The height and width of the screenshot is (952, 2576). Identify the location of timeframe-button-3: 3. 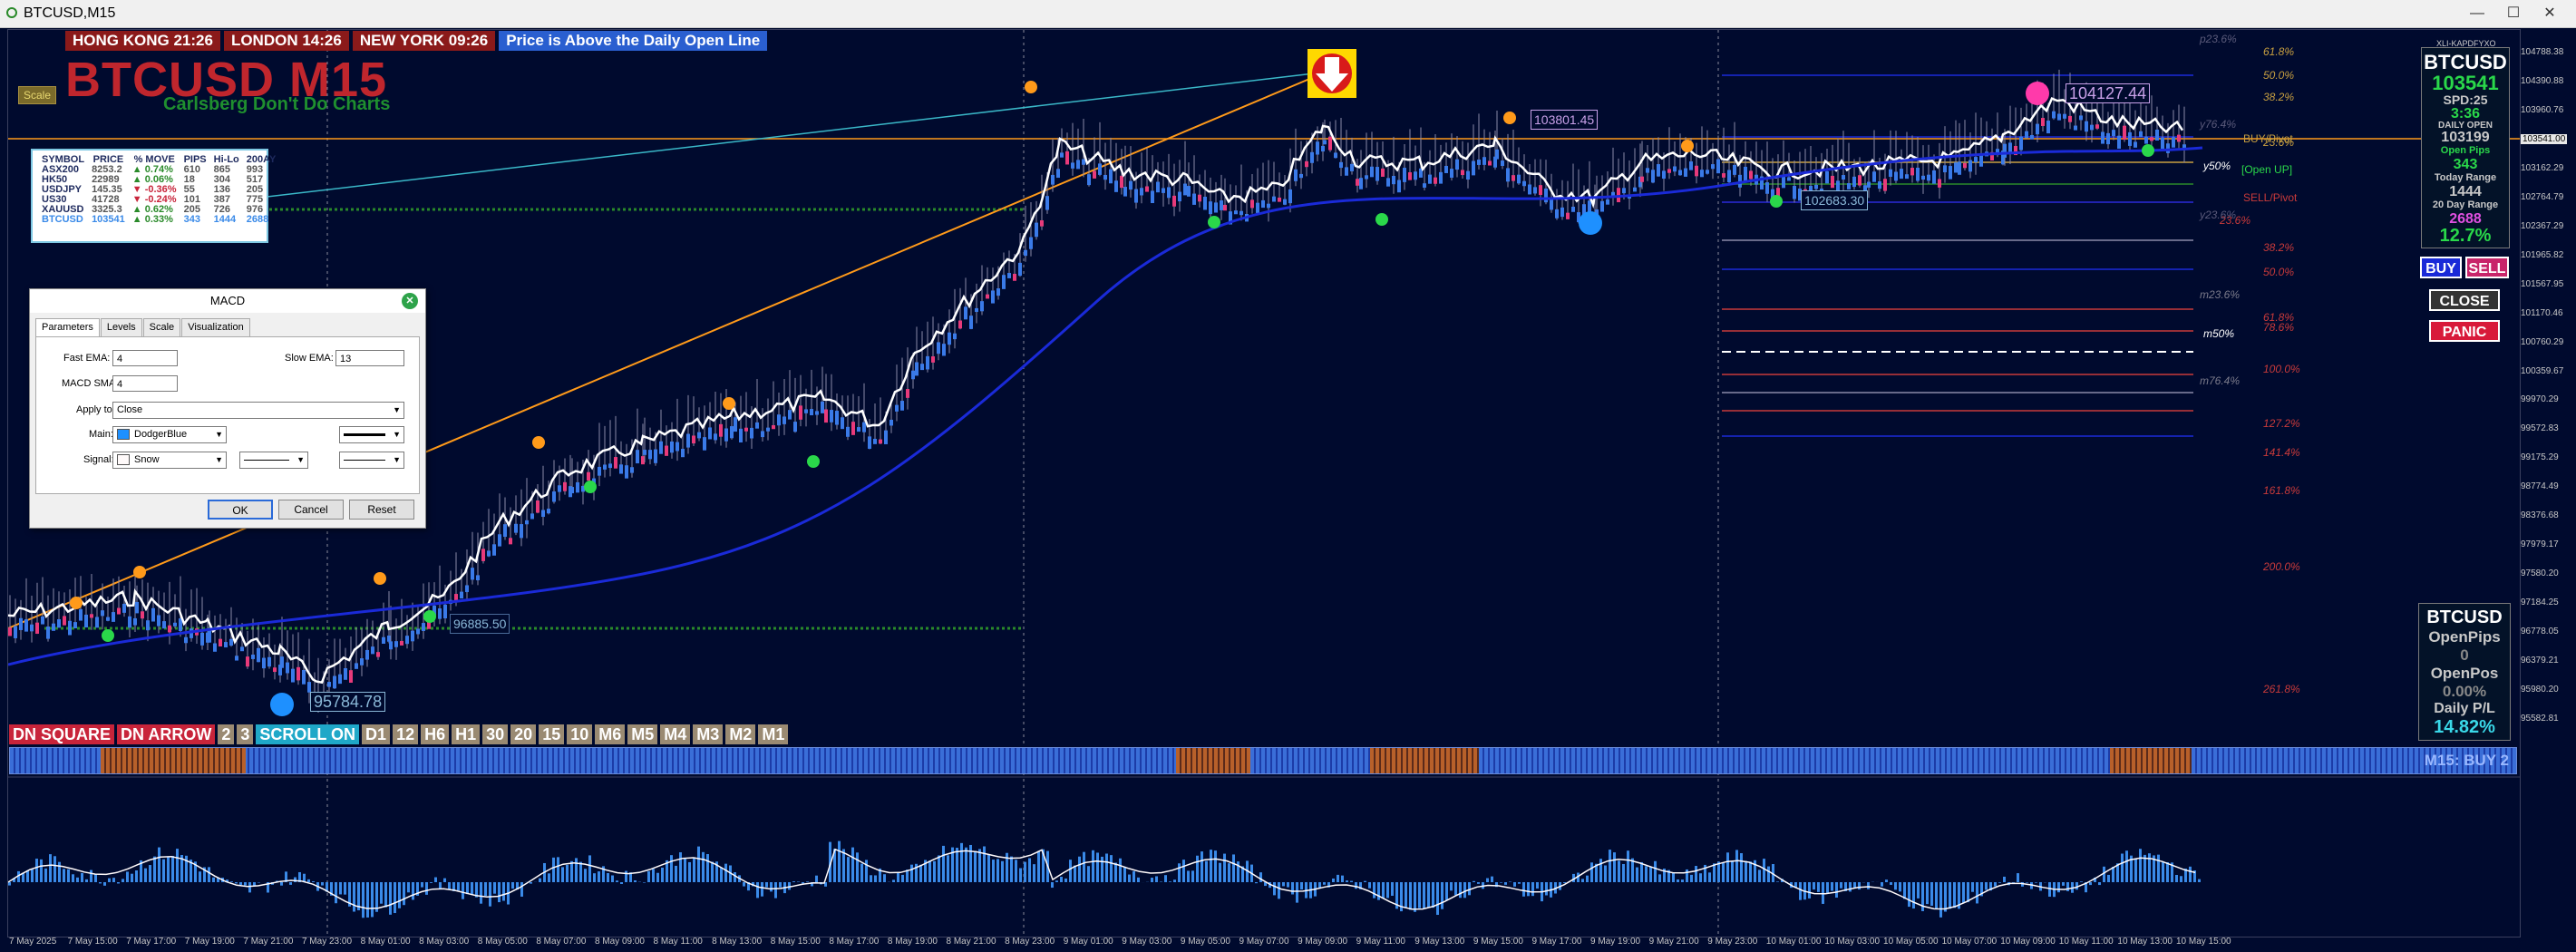
(245, 734).